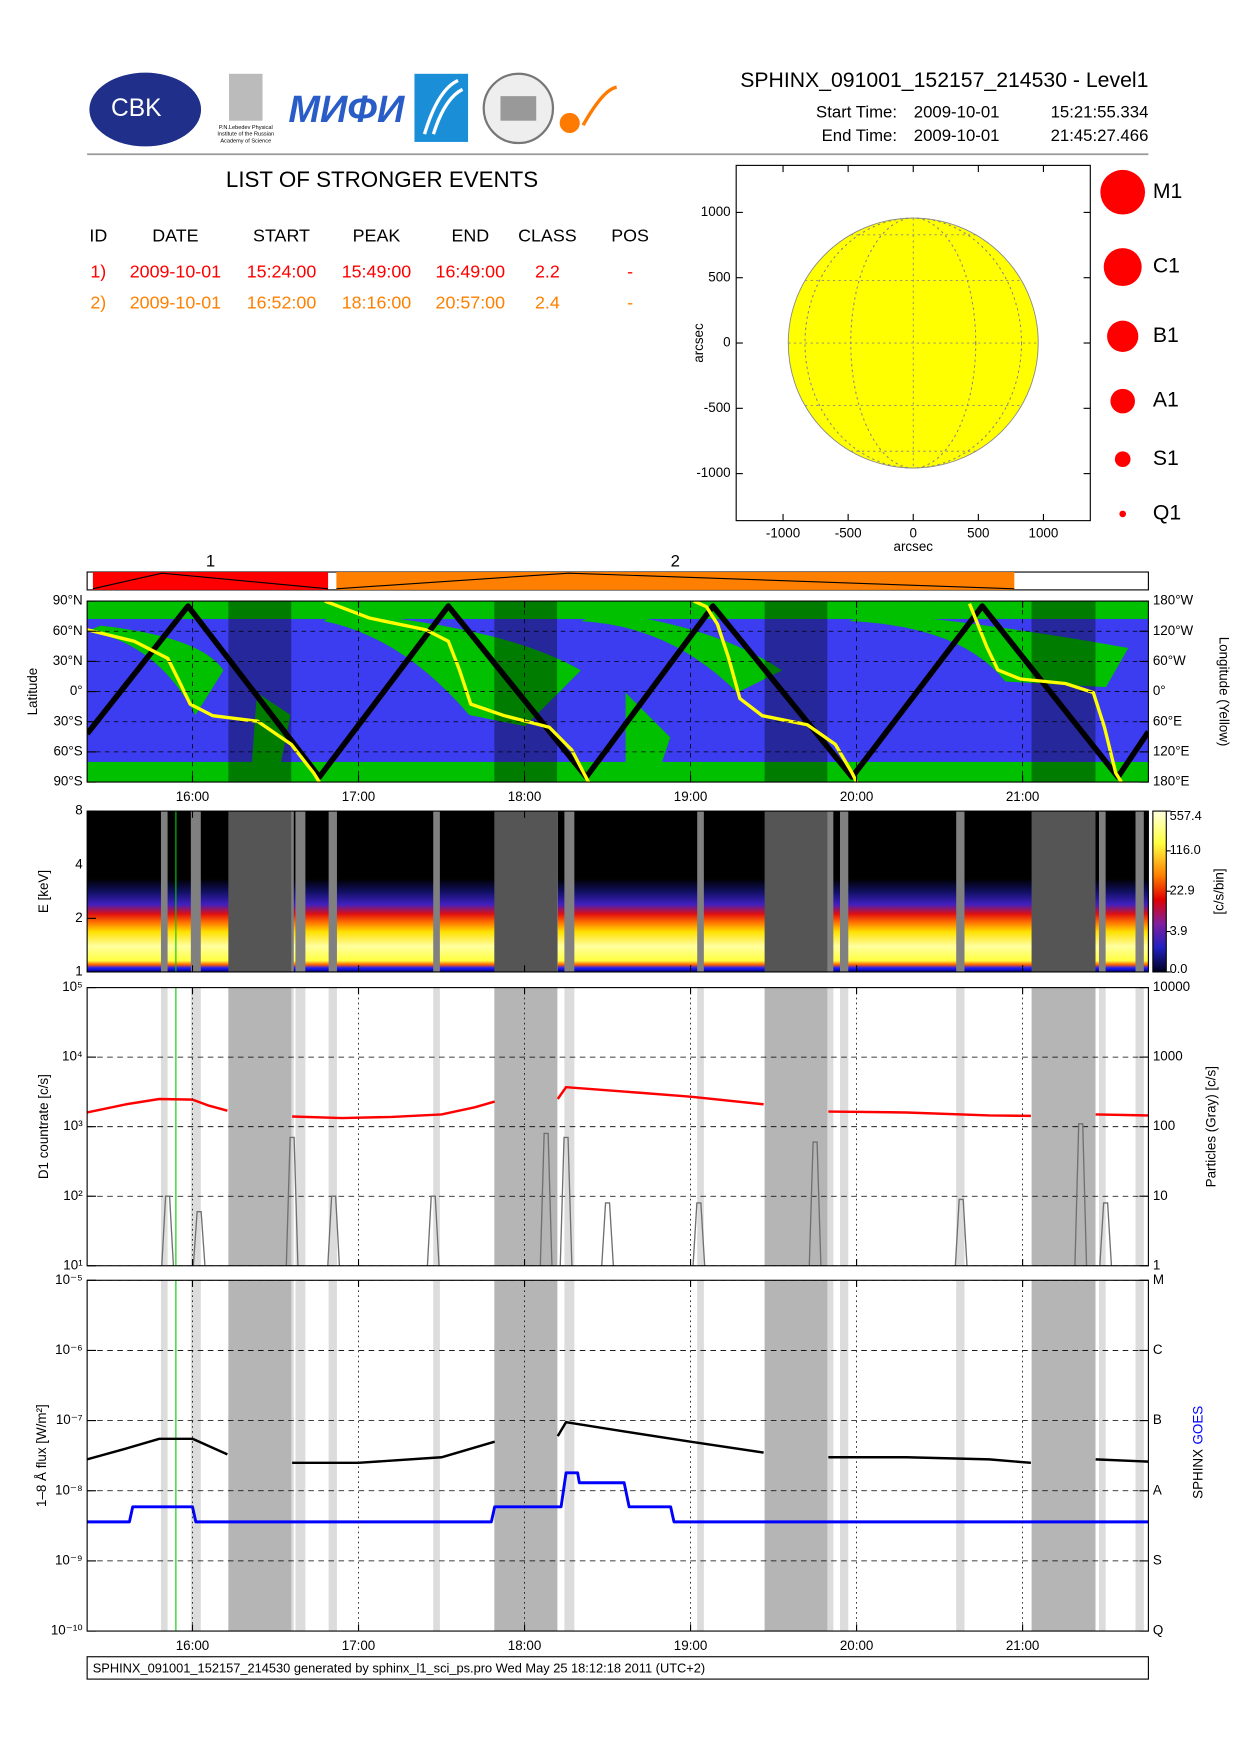 This screenshot has width=1240, height=1754. What do you see at coordinates (1186, 815) in the screenshot?
I see `colorbar-label: 557.4` at bounding box center [1186, 815].